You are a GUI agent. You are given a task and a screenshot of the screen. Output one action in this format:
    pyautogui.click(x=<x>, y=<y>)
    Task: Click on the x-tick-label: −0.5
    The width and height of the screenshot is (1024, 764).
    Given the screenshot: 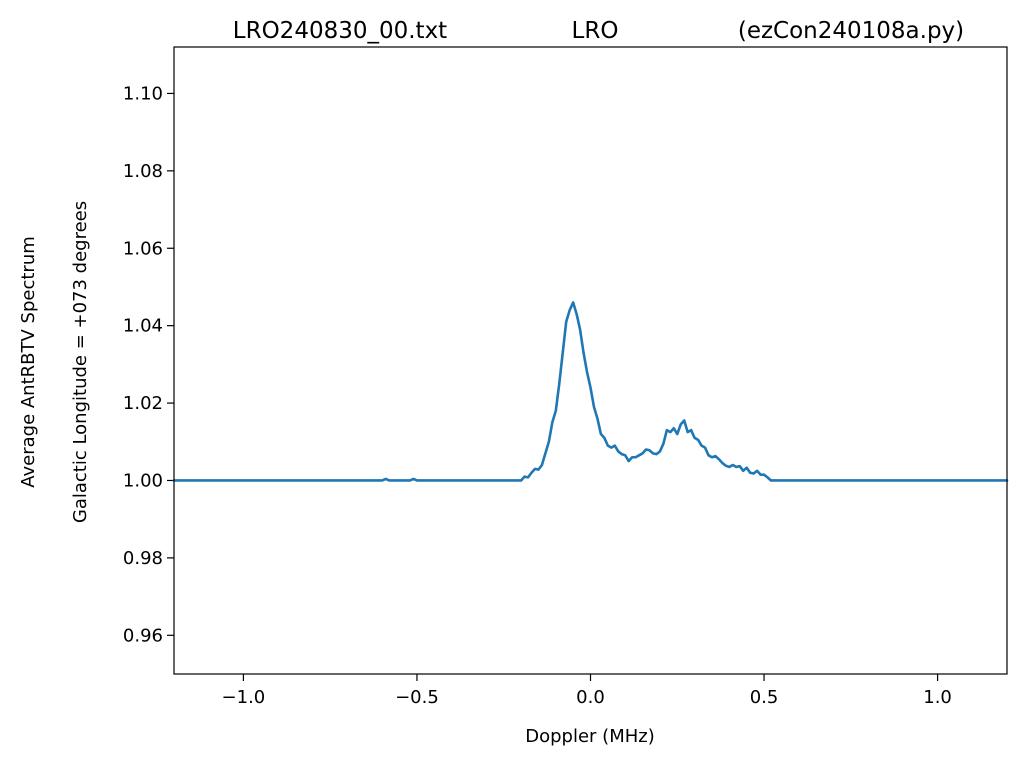 What is the action you would take?
    pyautogui.click(x=417, y=697)
    